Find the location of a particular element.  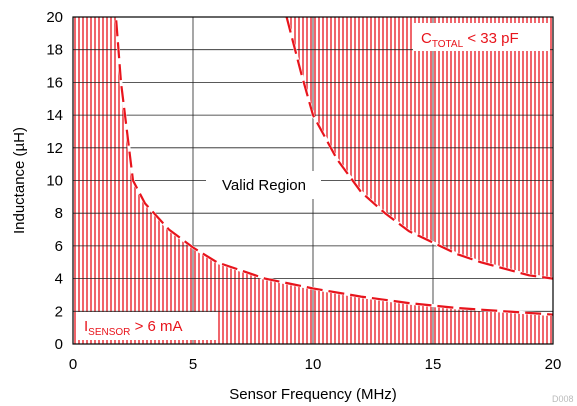

y-tick-label: 16 is located at coordinates (54, 82).